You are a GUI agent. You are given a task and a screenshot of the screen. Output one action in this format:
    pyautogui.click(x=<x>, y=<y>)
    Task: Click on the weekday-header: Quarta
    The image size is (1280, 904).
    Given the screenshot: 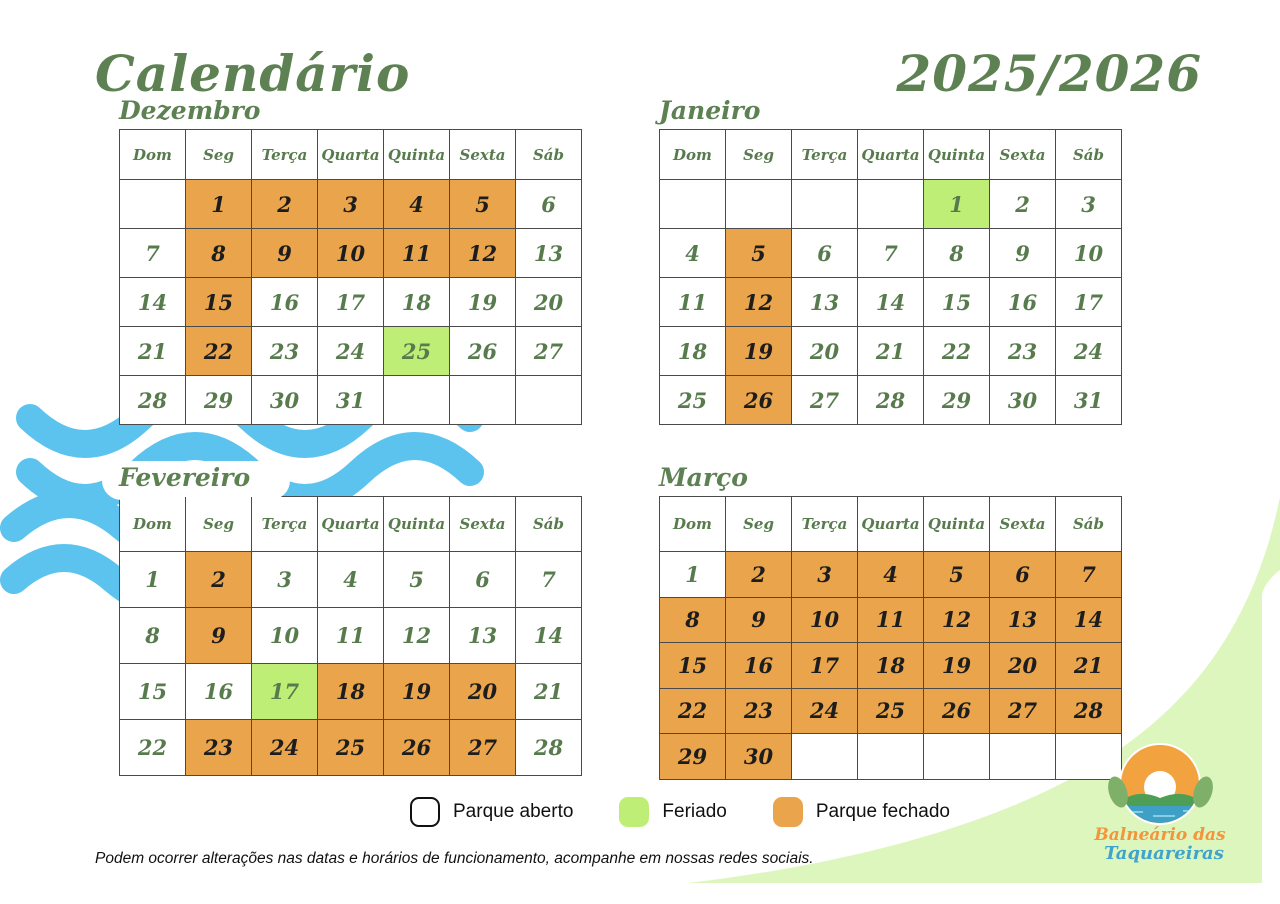 What is the action you would take?
    pyautogui.click(x=891, y=524)
    